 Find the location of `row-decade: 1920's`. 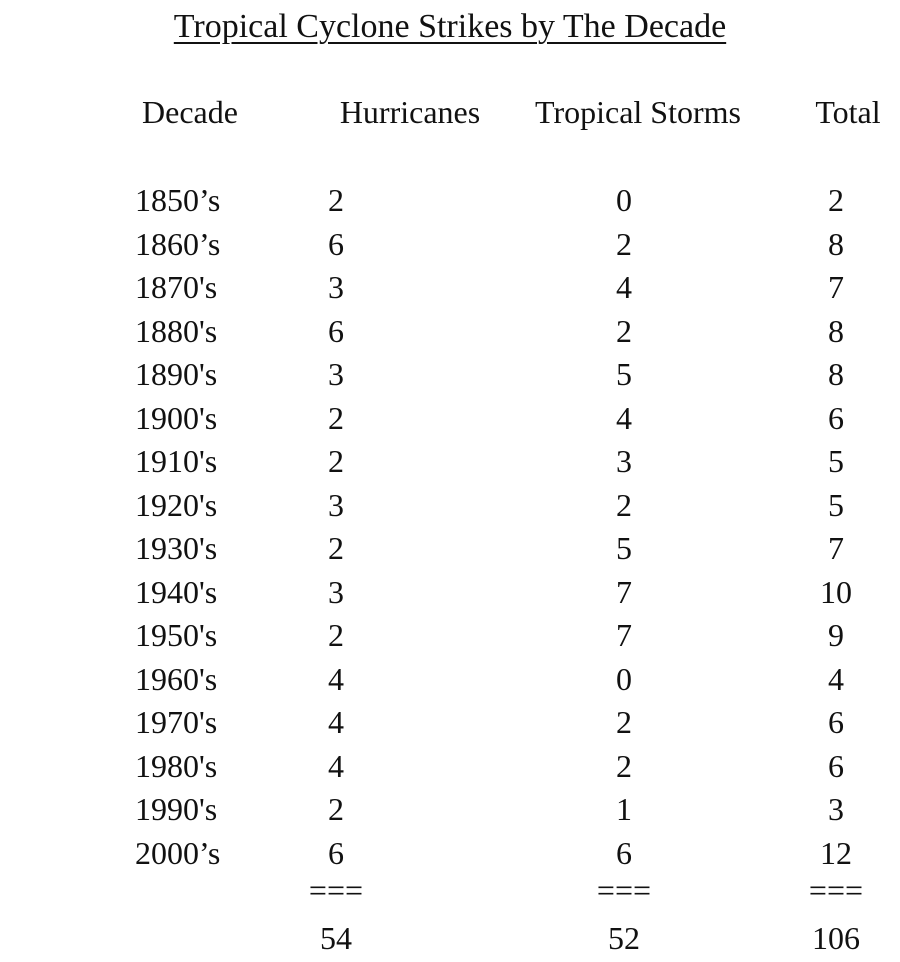

row-decade: 1920's is located at coordinates (176, 505).